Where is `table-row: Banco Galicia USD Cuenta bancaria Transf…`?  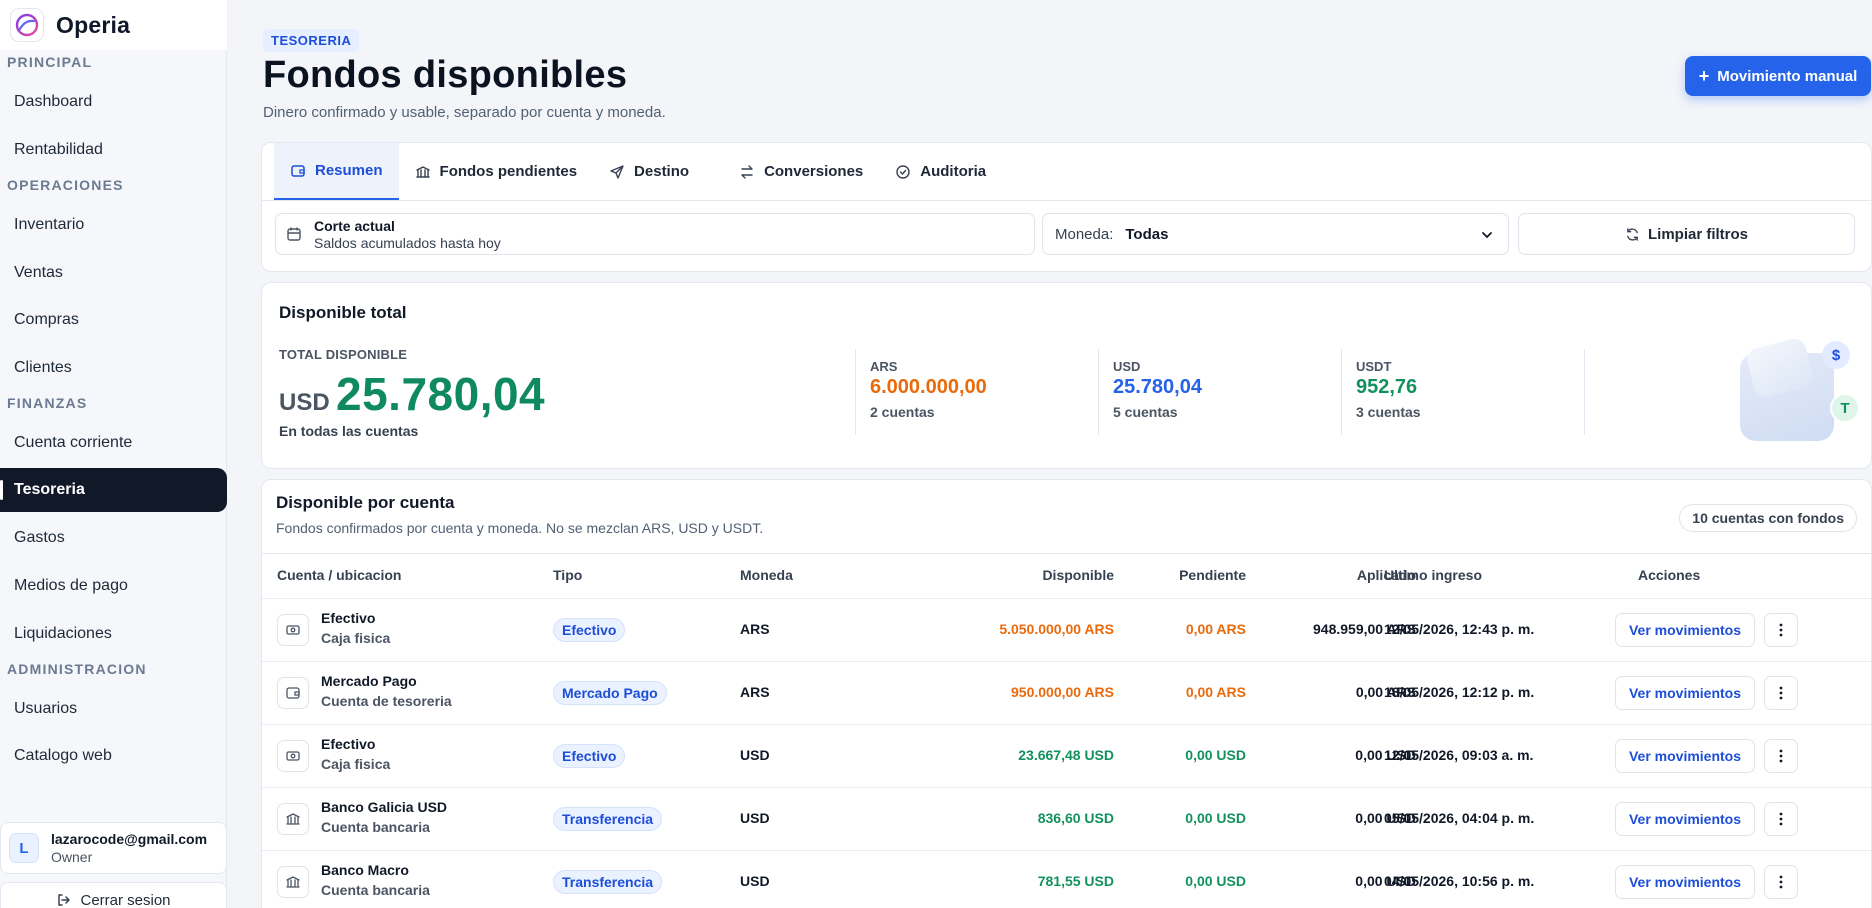 table-row: Banco Galicia USD Cuenta bancaria Transf… is located at coordinates (1066, 818).